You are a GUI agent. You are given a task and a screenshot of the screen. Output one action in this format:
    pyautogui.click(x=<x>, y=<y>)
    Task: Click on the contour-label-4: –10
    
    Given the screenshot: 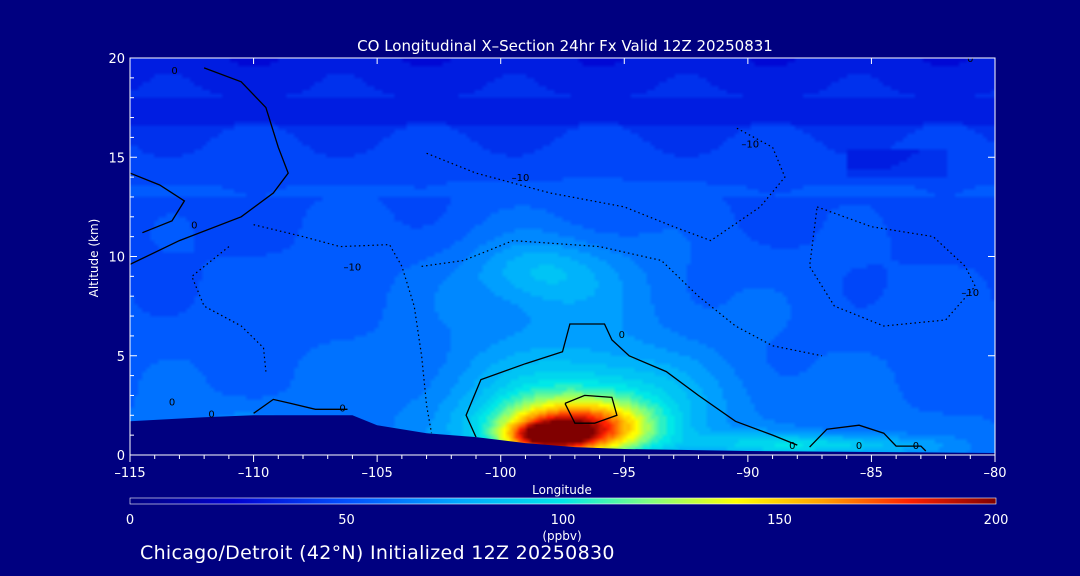 What is the action you would take?
    pyautogui.click(x=750, y=144)
    